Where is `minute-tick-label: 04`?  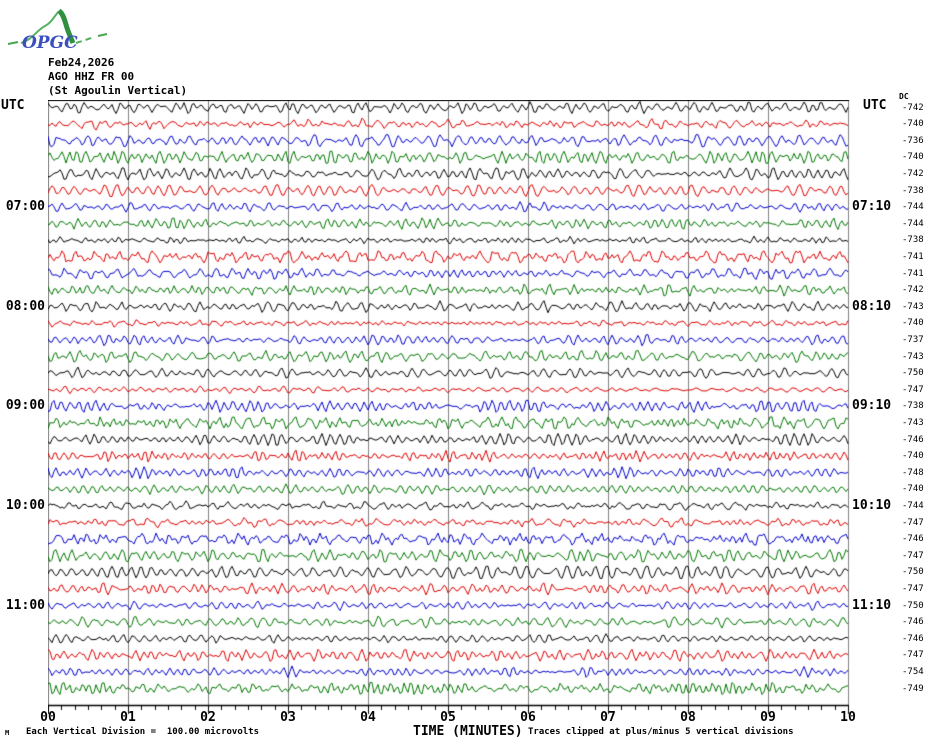 minute-tick-label: 04 is located at coordinates (368, 717).